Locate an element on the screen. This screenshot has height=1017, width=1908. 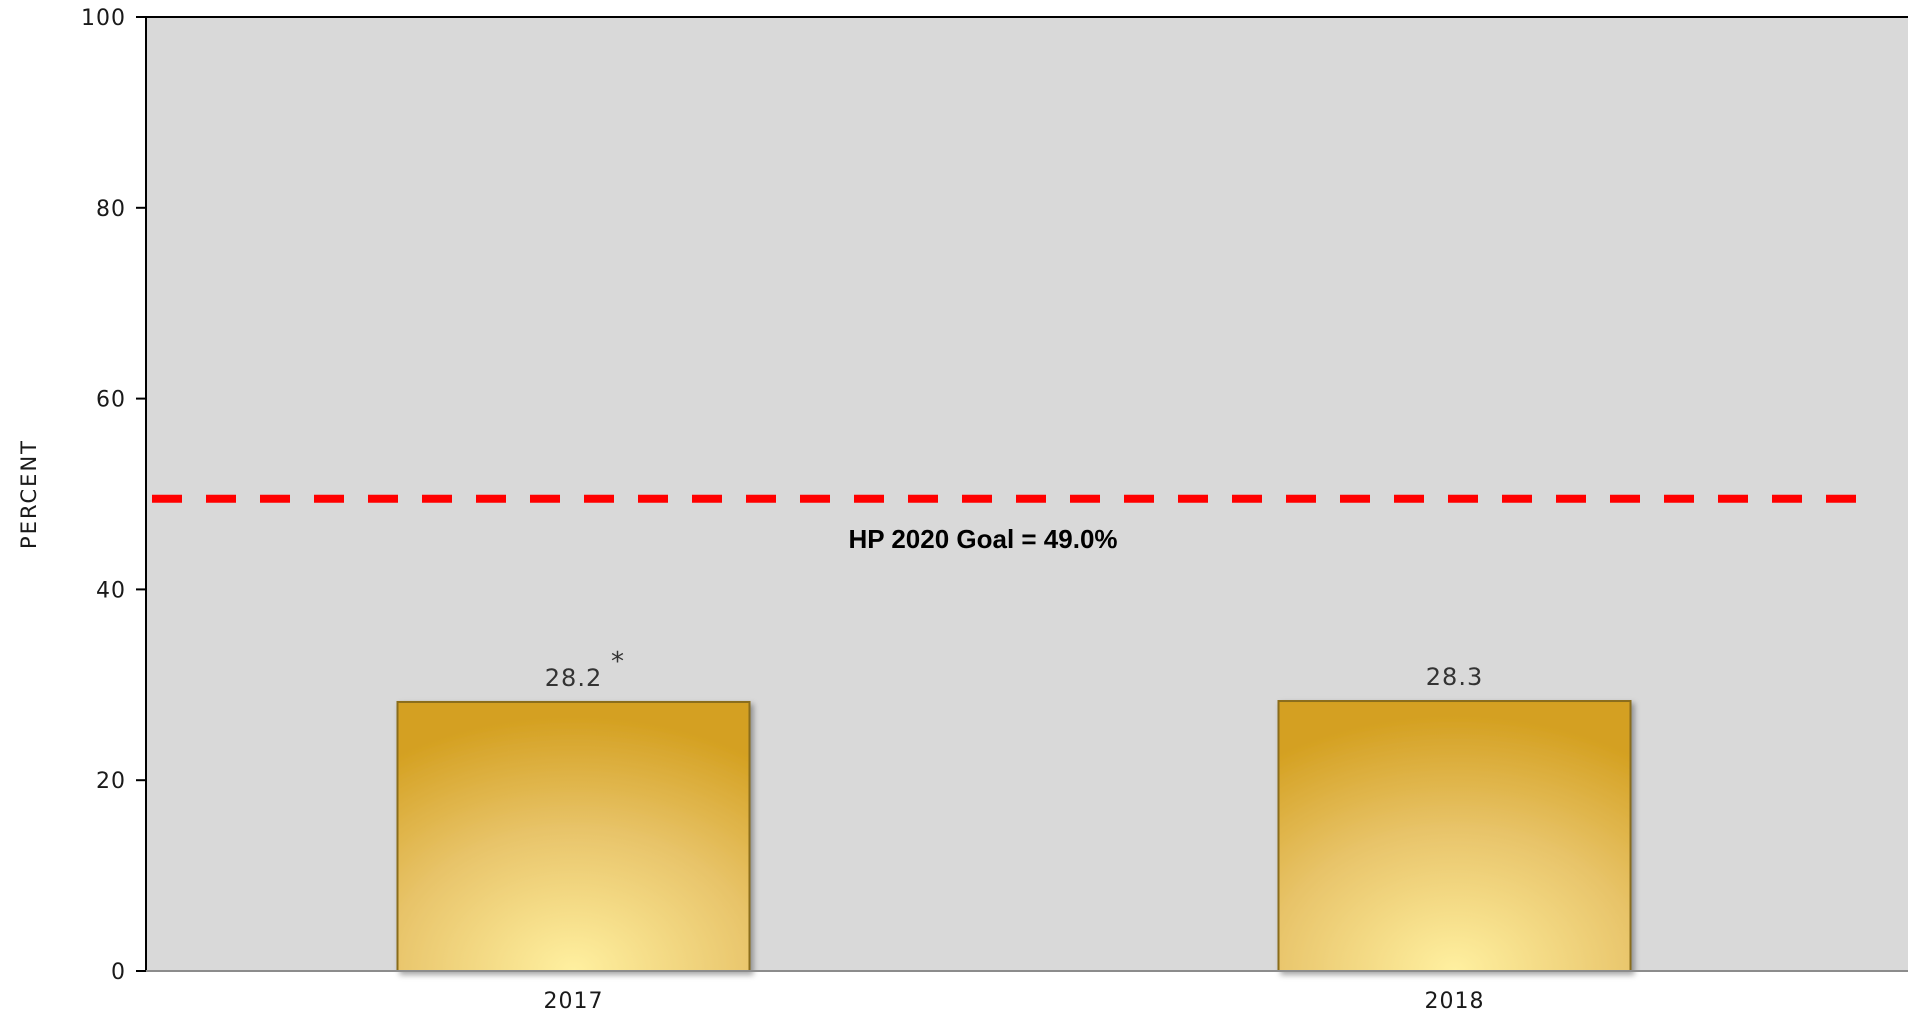
y-tick-label: 40 is located at coordinates (111, 590).